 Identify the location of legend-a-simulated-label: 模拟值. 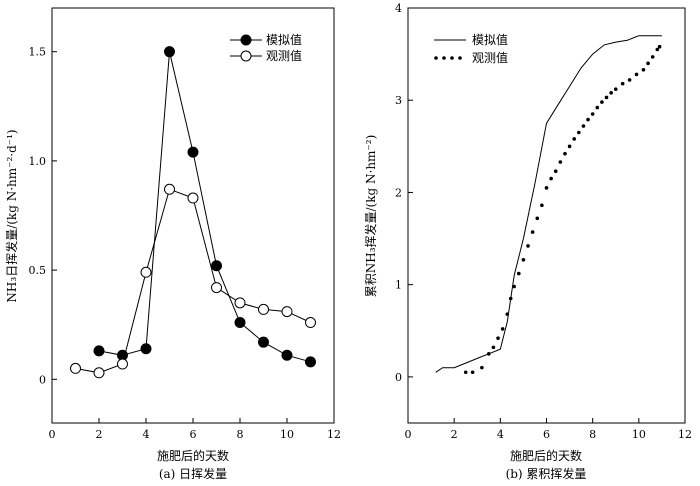
(284, 39).